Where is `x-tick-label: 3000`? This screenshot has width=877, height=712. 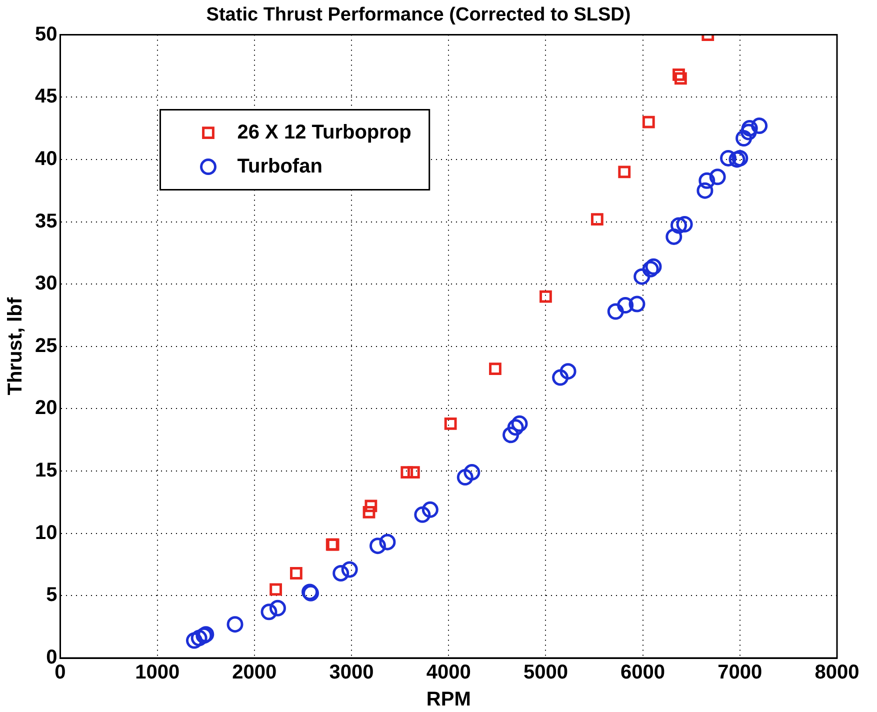
x-tick-label: 3000 is located at coordinates (351, 673).